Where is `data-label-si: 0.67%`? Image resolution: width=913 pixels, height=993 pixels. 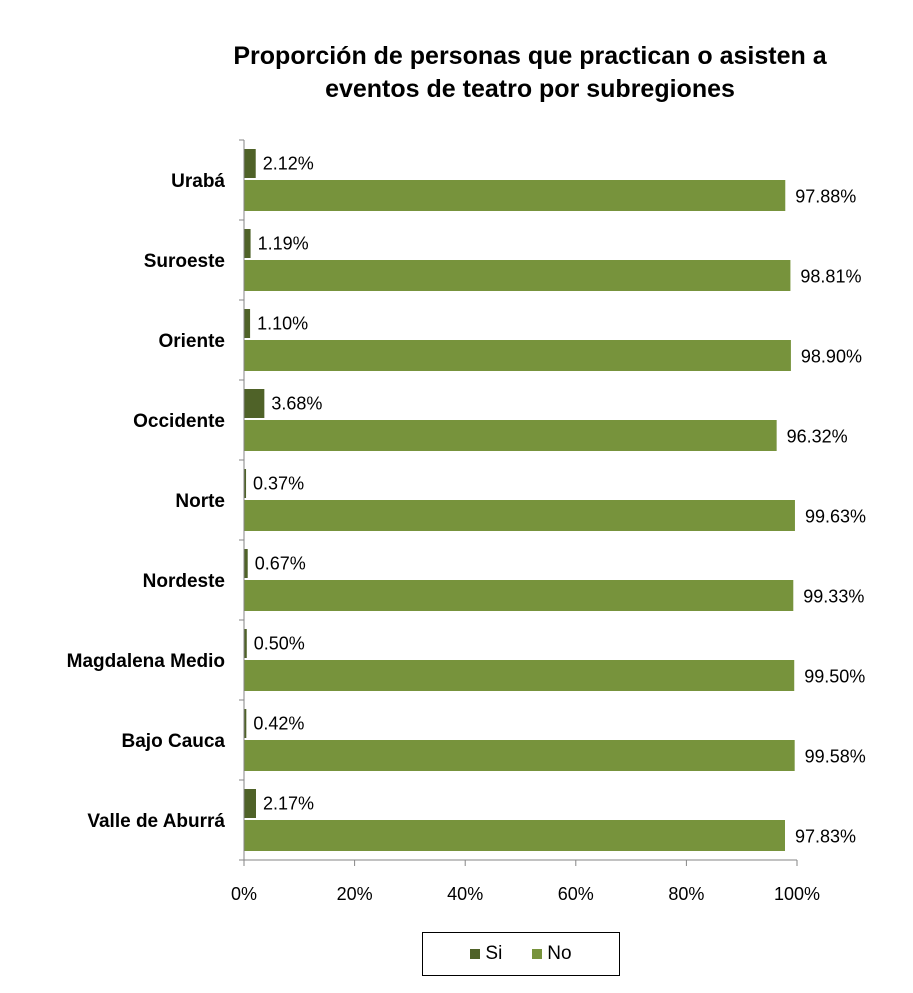
data-label-si: 0.67% is located at coordinates (280, 564).